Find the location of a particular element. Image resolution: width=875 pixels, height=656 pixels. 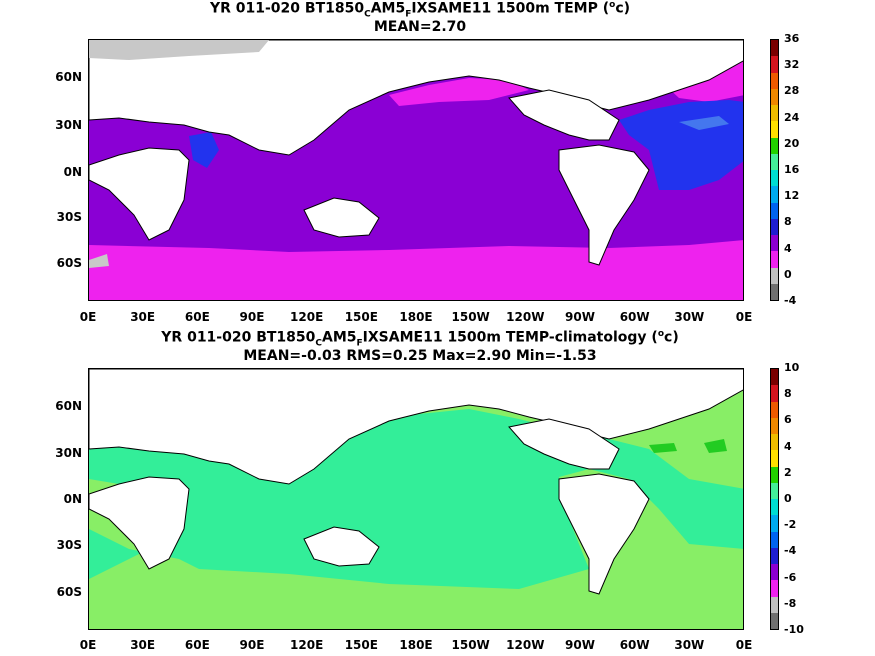

p1-lat-30s: 30S is located at coordinates (69, 217).